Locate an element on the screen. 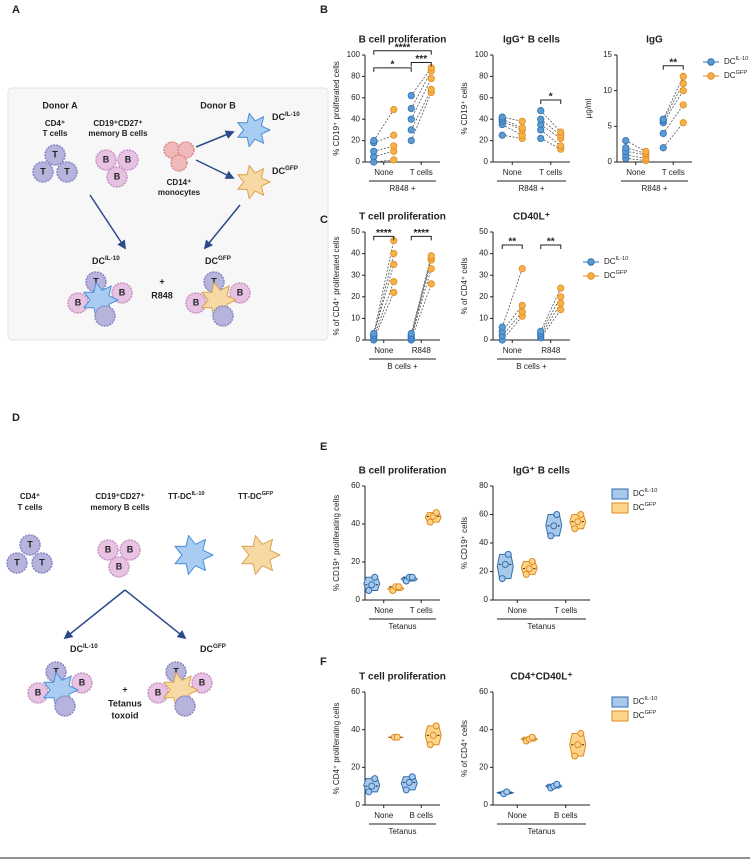  x-tick-label: R848 is located at coordinates (422, 350).